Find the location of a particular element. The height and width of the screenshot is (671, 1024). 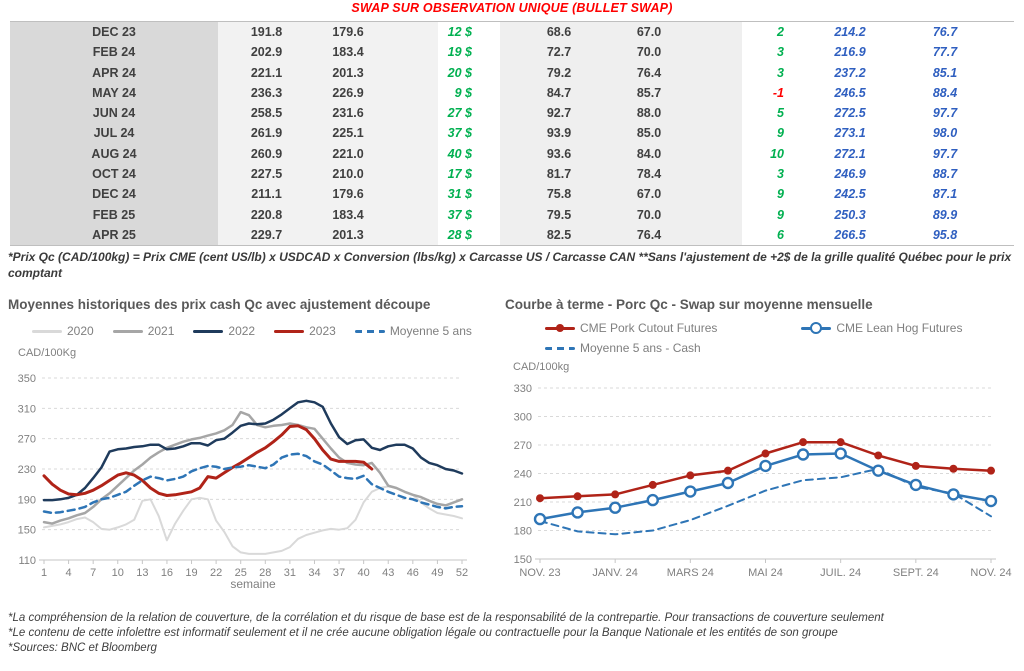

legend-item: 2022 is located at coordinates (224, 331).